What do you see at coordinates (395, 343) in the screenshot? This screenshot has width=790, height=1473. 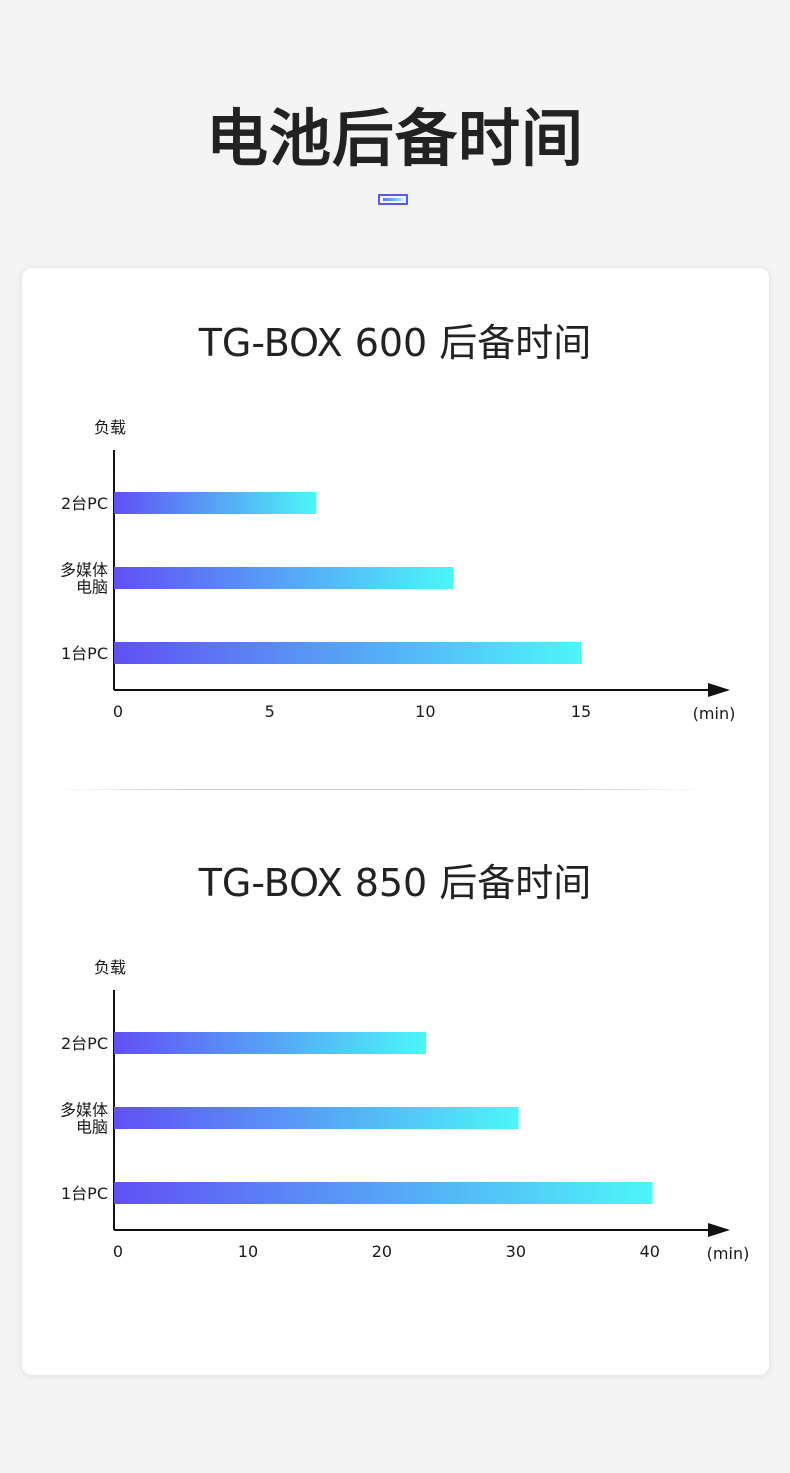 I see `chart-title-box600: TG-BOX 600 后备时间` at bounding box center [395, 343].